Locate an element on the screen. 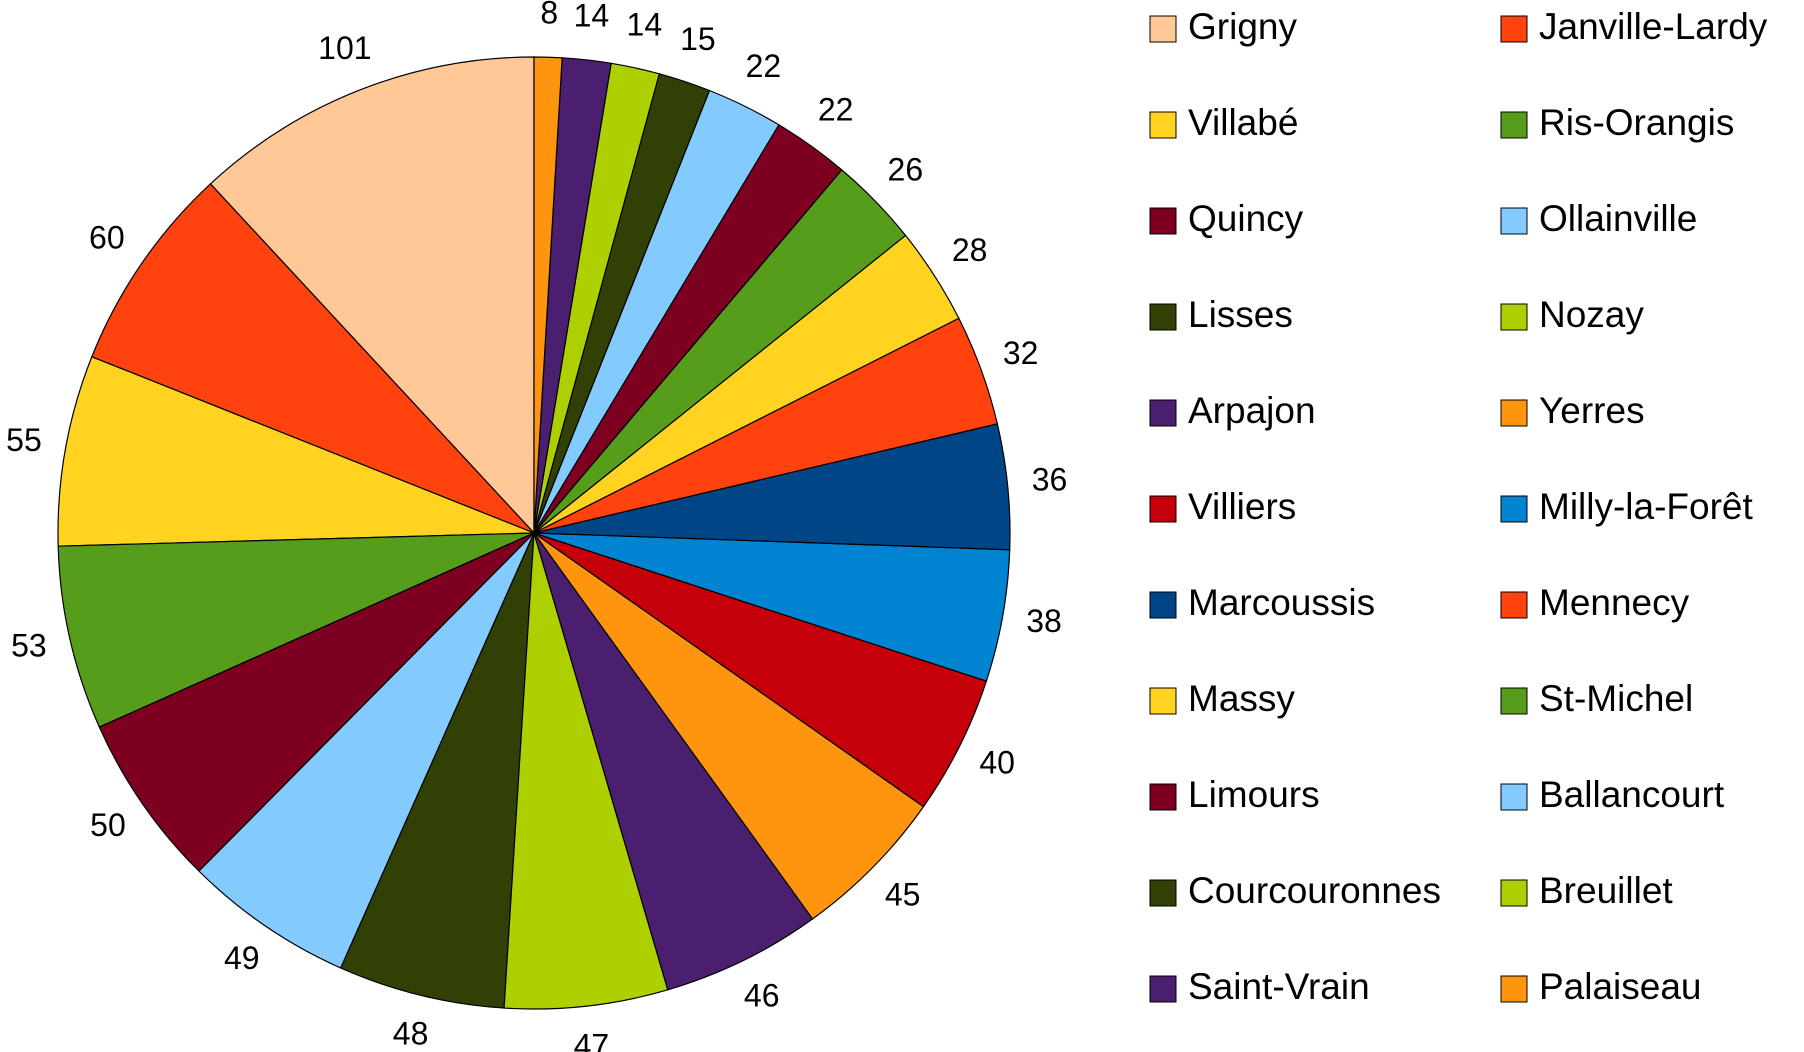 The image size is (1804, 1052). legend-label: Mennecy is located at coordinates (1614, 602).